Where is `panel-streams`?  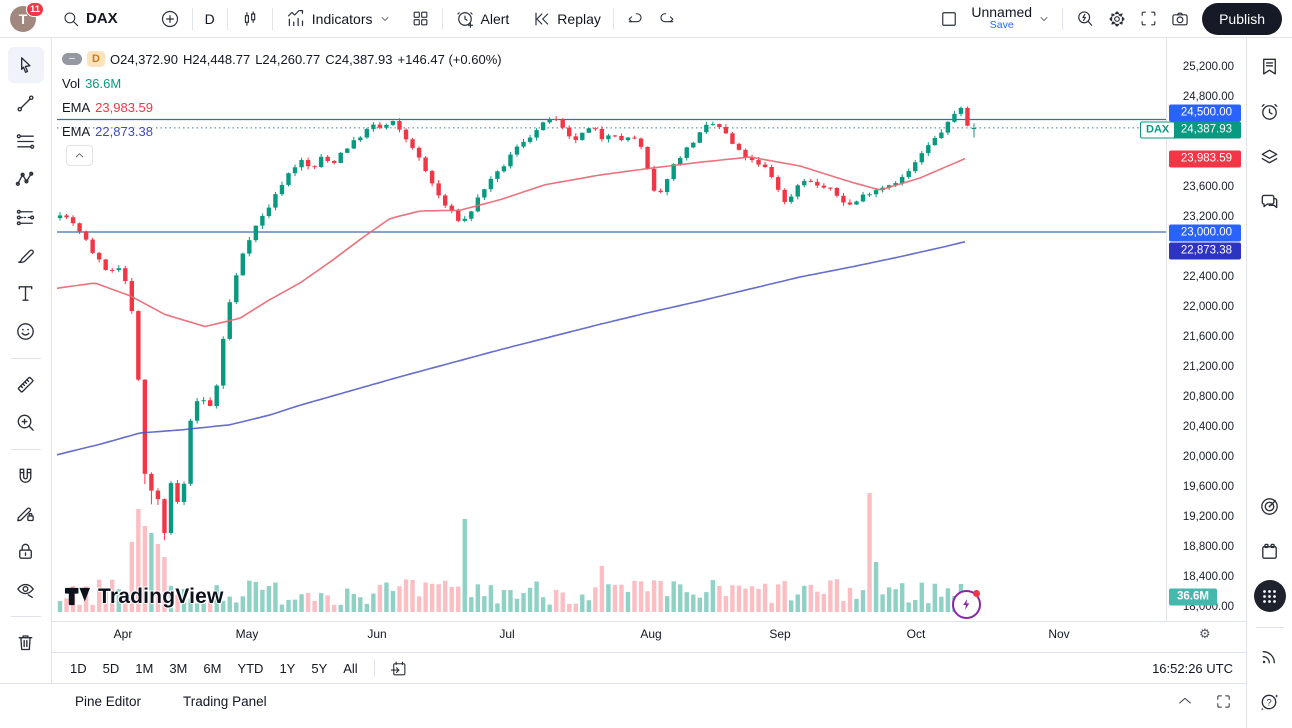
panel-streams is located at coordinates (1270, 656).